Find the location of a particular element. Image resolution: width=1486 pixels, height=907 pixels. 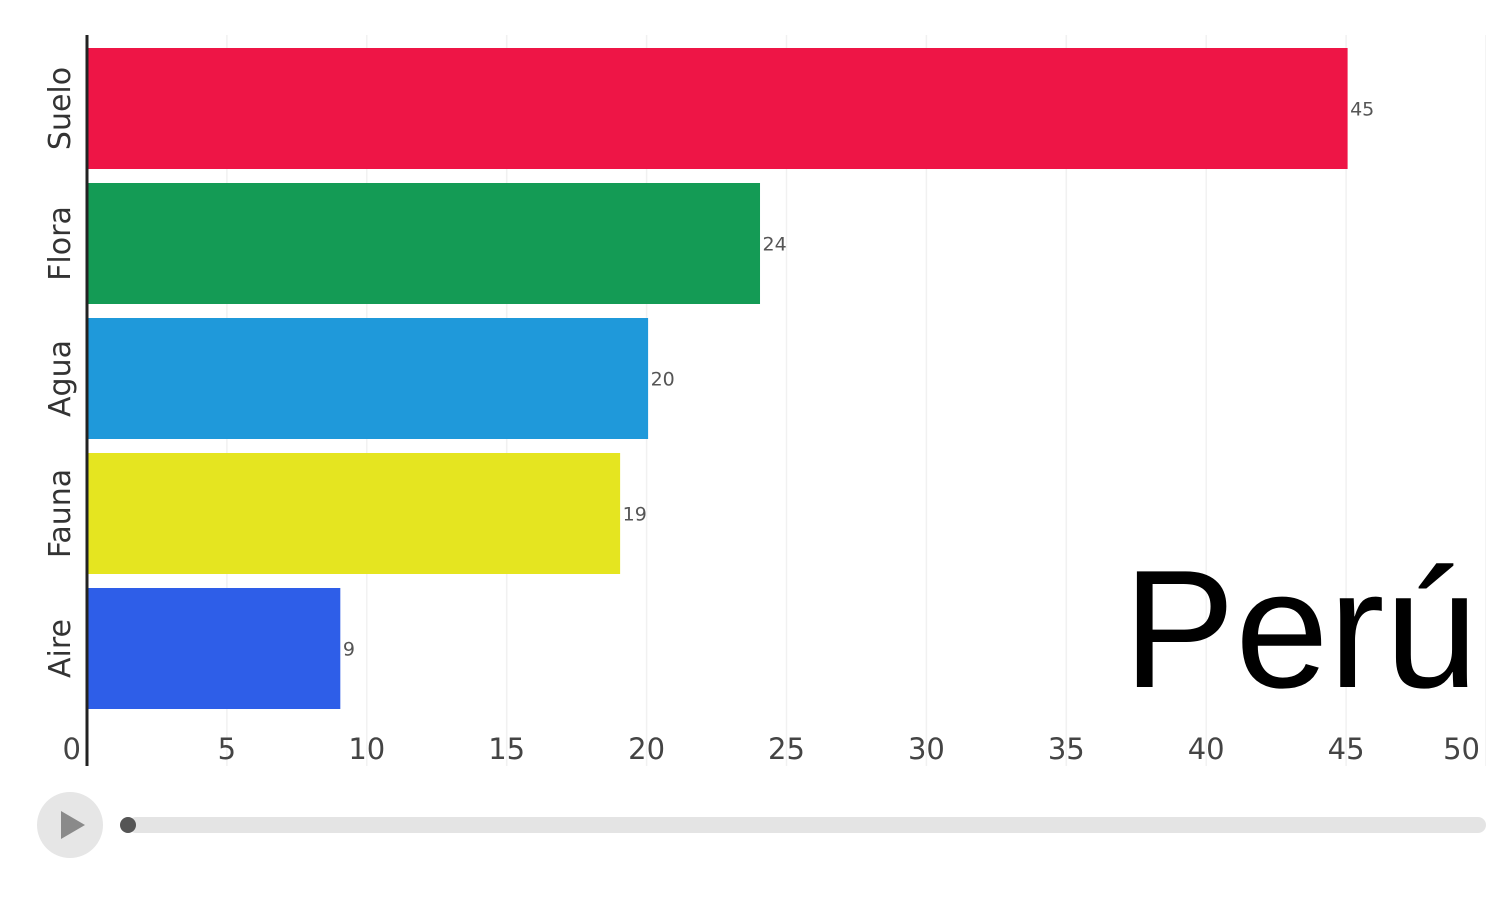

play-button is located at coordinates (70, 825).